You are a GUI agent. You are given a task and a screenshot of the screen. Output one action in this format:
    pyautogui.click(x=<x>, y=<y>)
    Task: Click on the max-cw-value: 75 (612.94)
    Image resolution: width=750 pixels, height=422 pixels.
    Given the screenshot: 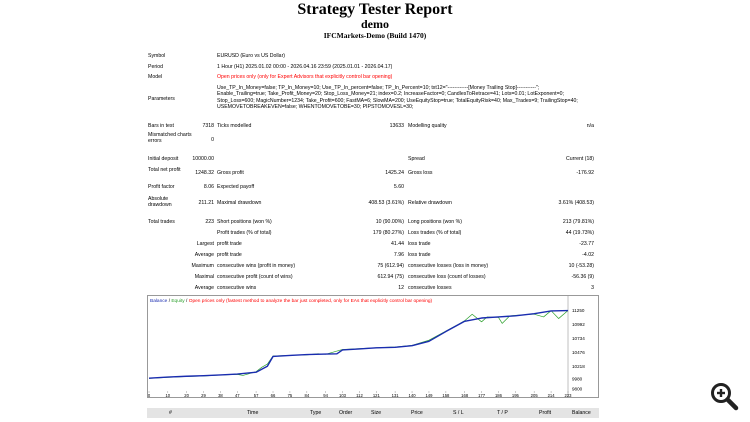 What is the action you would take?
    pyautogui.click(x=390, y=266)
    